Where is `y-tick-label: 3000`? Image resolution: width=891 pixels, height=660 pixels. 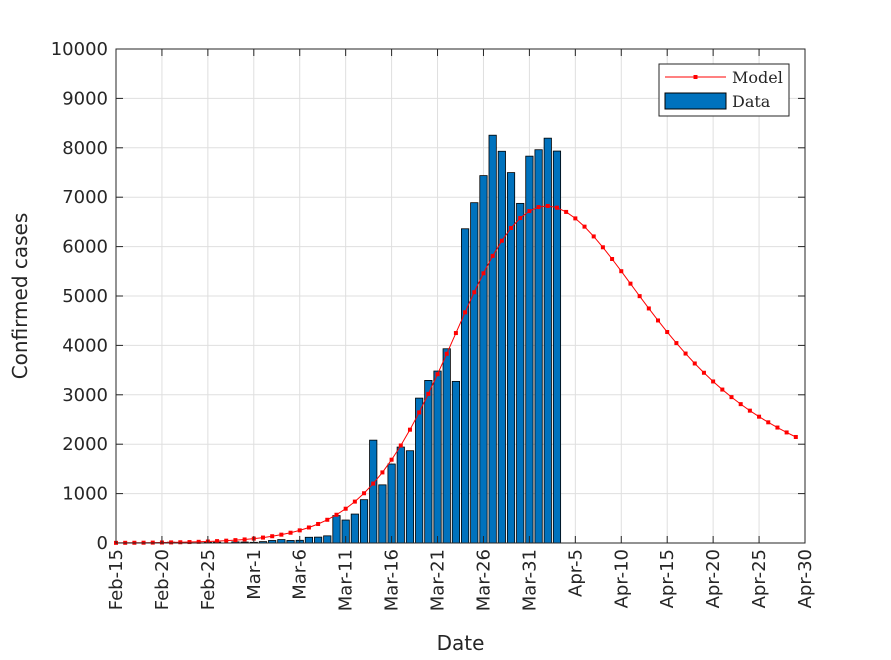
y-tick-label: 3000 is located at coordinates (85, 395).